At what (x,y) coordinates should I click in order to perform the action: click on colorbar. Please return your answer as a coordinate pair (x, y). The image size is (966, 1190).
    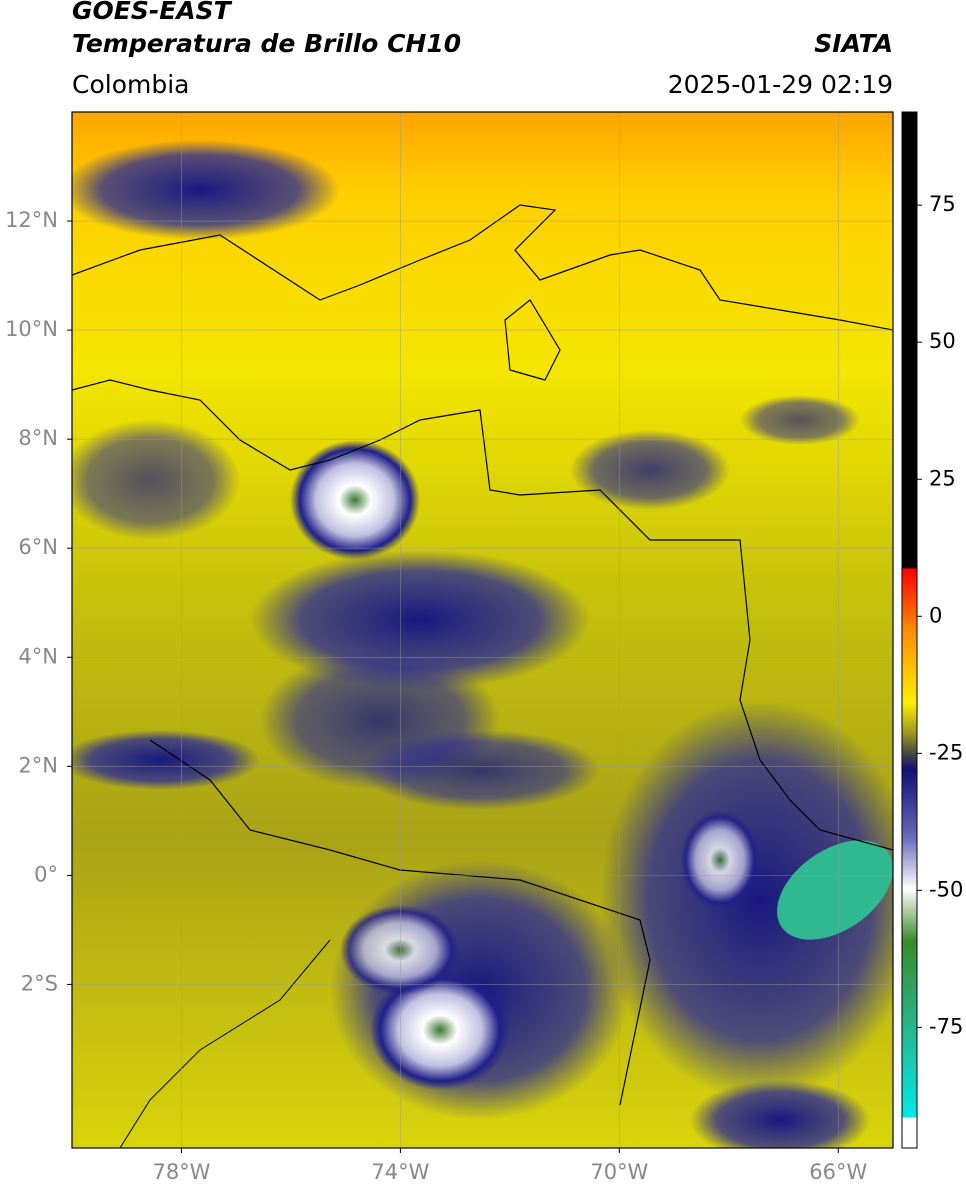
    Looking at the image, I should click on (909, 630).